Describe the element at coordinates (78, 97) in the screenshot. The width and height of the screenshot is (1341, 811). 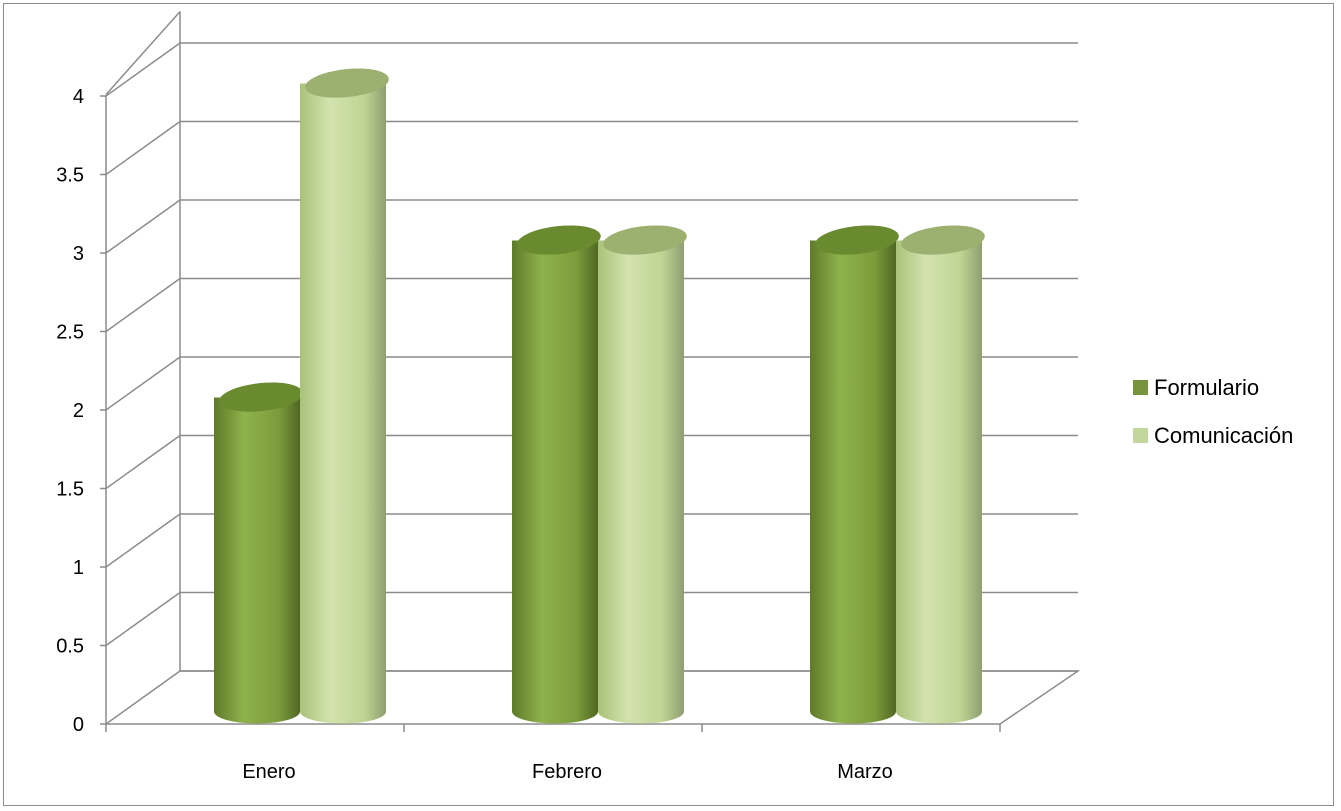
I see `y-tick-label: 4` at that location.